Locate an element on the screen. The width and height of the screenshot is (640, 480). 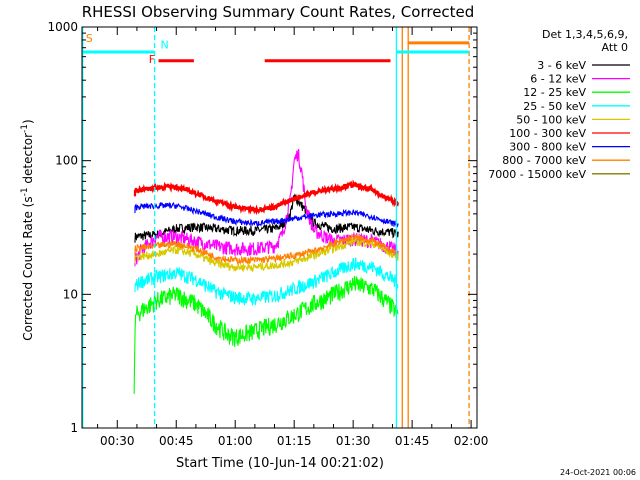
x-tick-label-5: 01:30 is located at coordinates (353, 441).